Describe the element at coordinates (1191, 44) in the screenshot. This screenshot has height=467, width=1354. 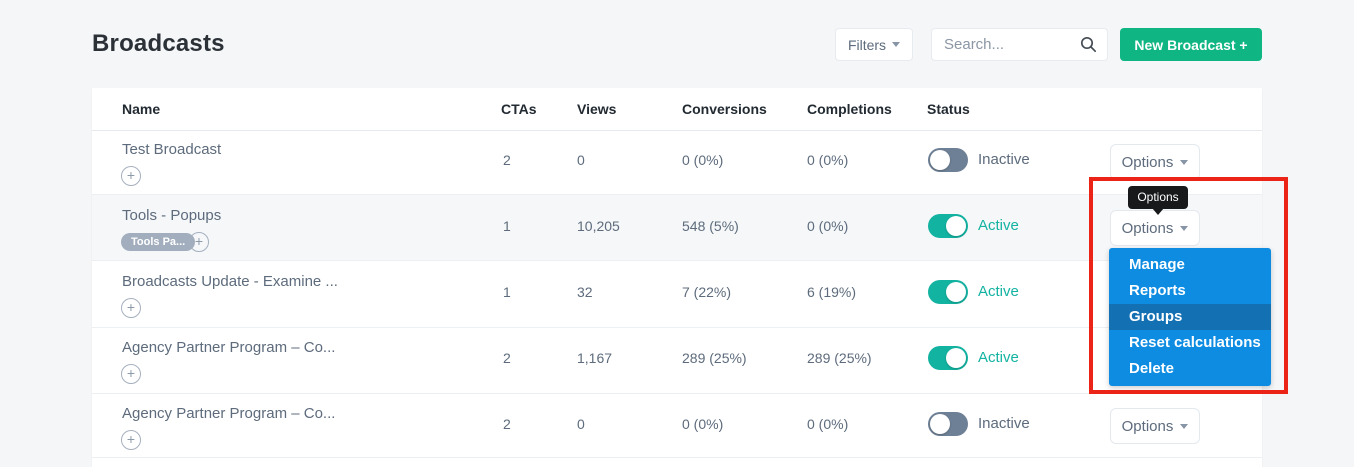
I see `new-broadcast-button: New Broadcast +` at that location.